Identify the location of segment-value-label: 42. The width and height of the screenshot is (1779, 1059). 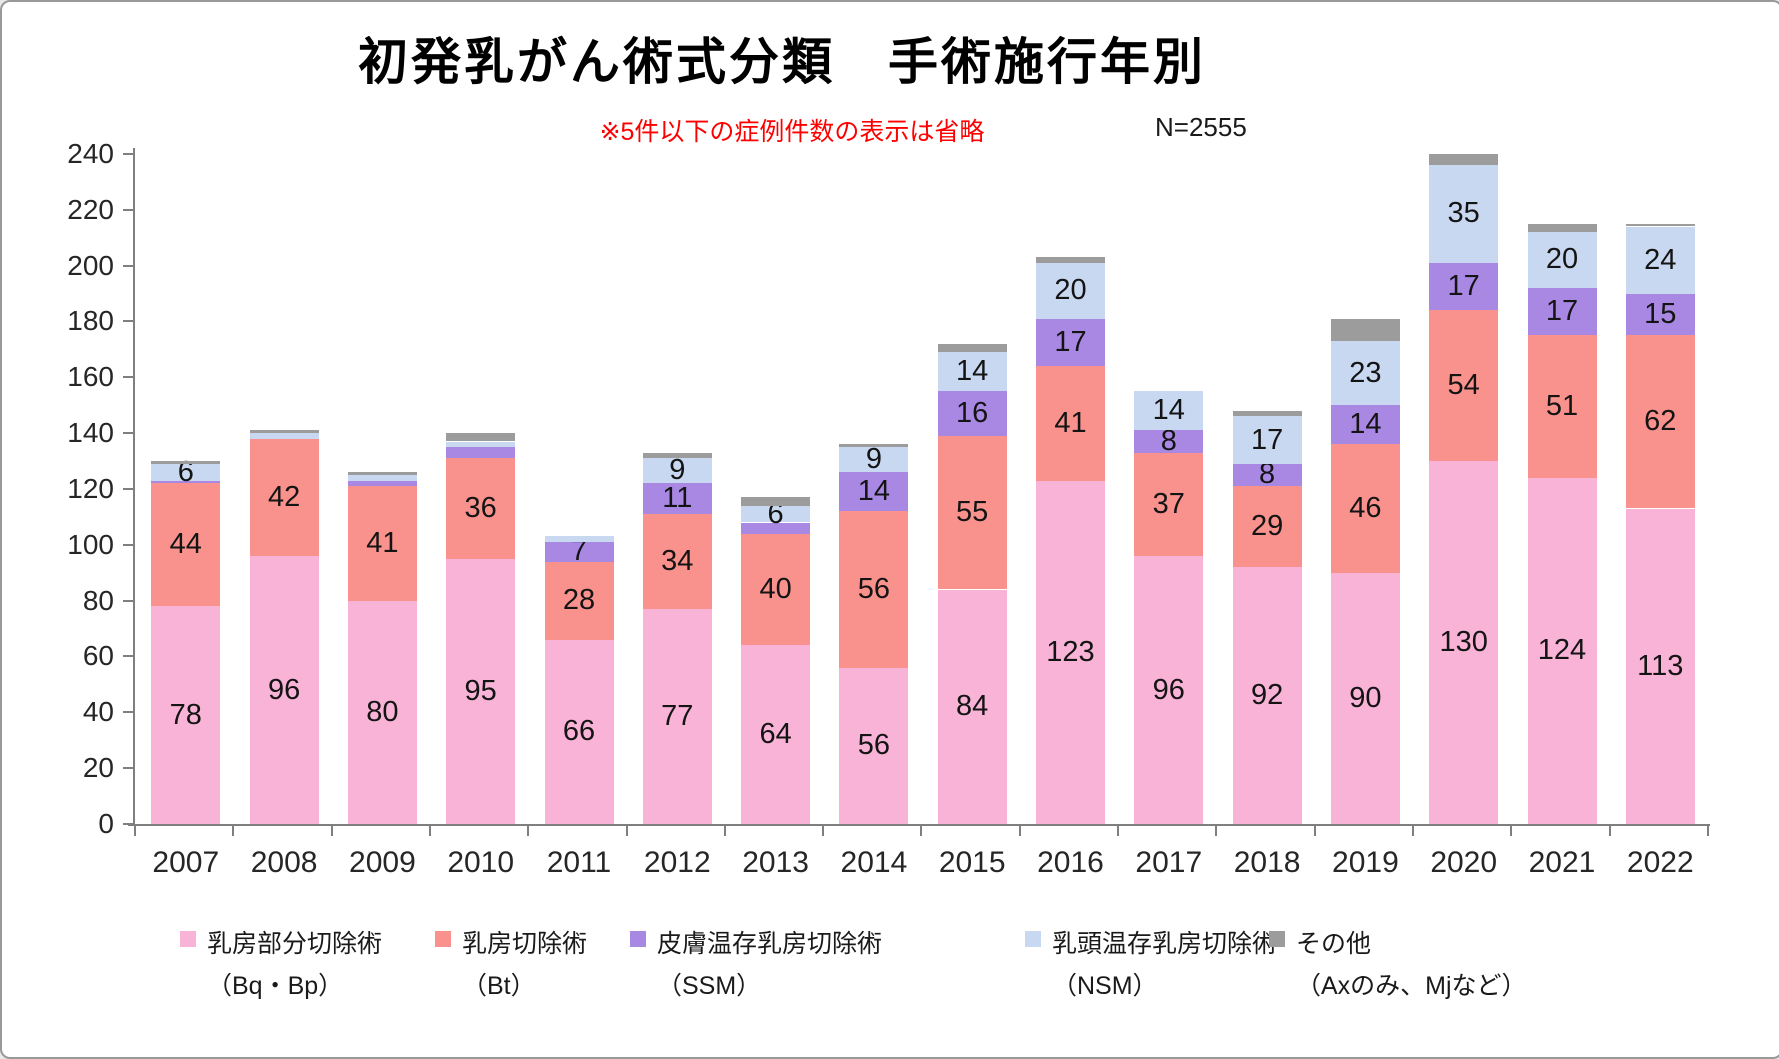
(284, 496).